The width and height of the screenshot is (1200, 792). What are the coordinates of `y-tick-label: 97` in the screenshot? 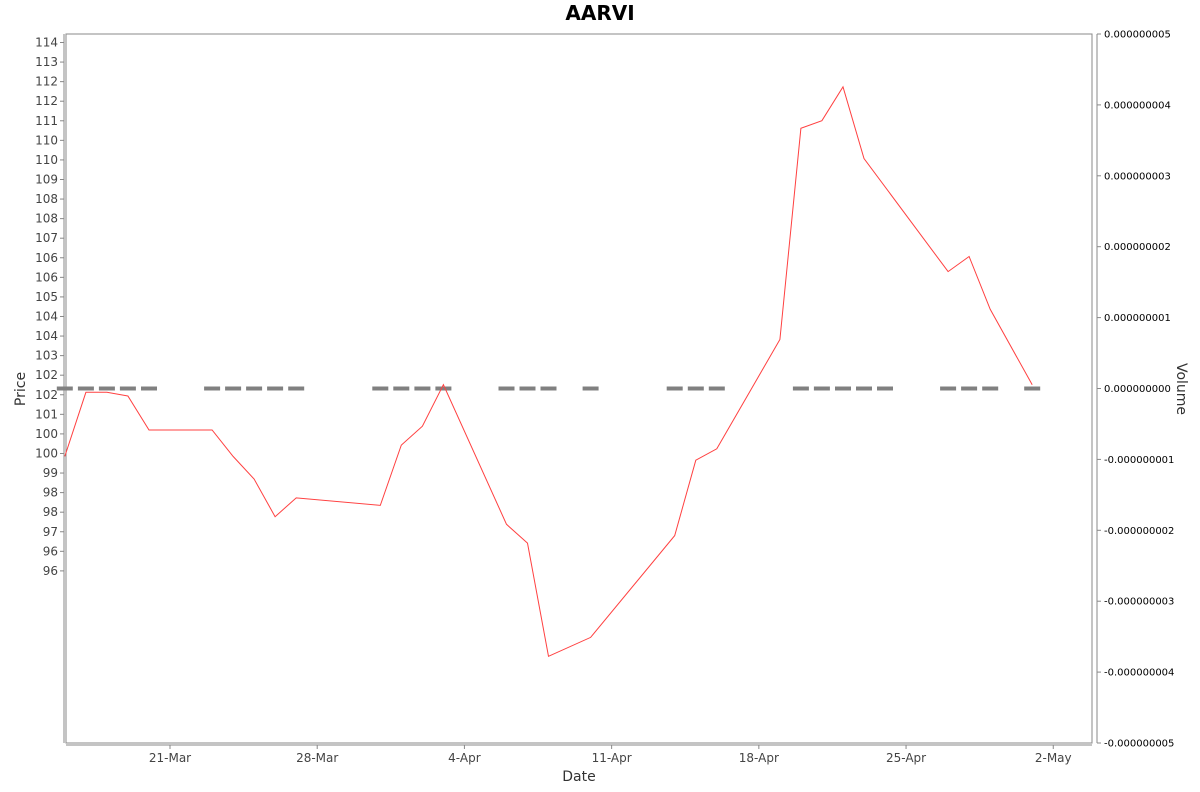 It's located at (50, 532).